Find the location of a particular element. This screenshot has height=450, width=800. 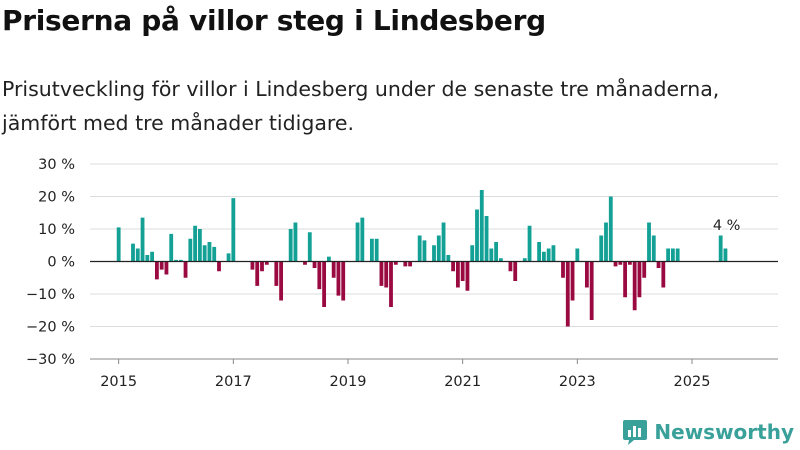

y-tick-label: −30 % is located at coordinates (50, 360).